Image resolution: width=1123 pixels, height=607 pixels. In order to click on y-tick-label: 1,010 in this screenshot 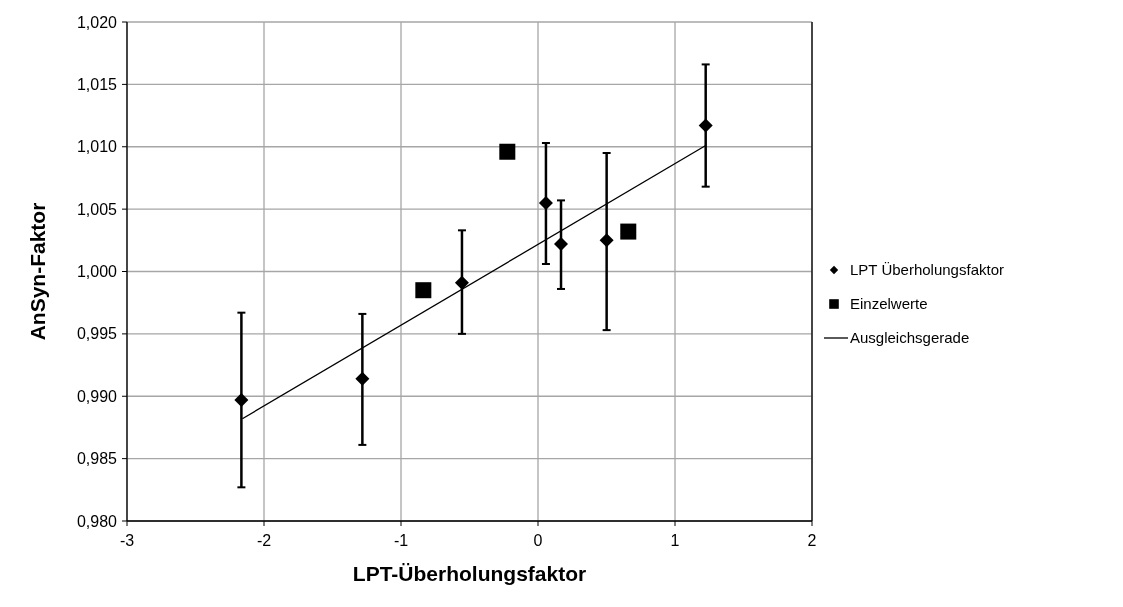, I will do `click(97, 147)`.